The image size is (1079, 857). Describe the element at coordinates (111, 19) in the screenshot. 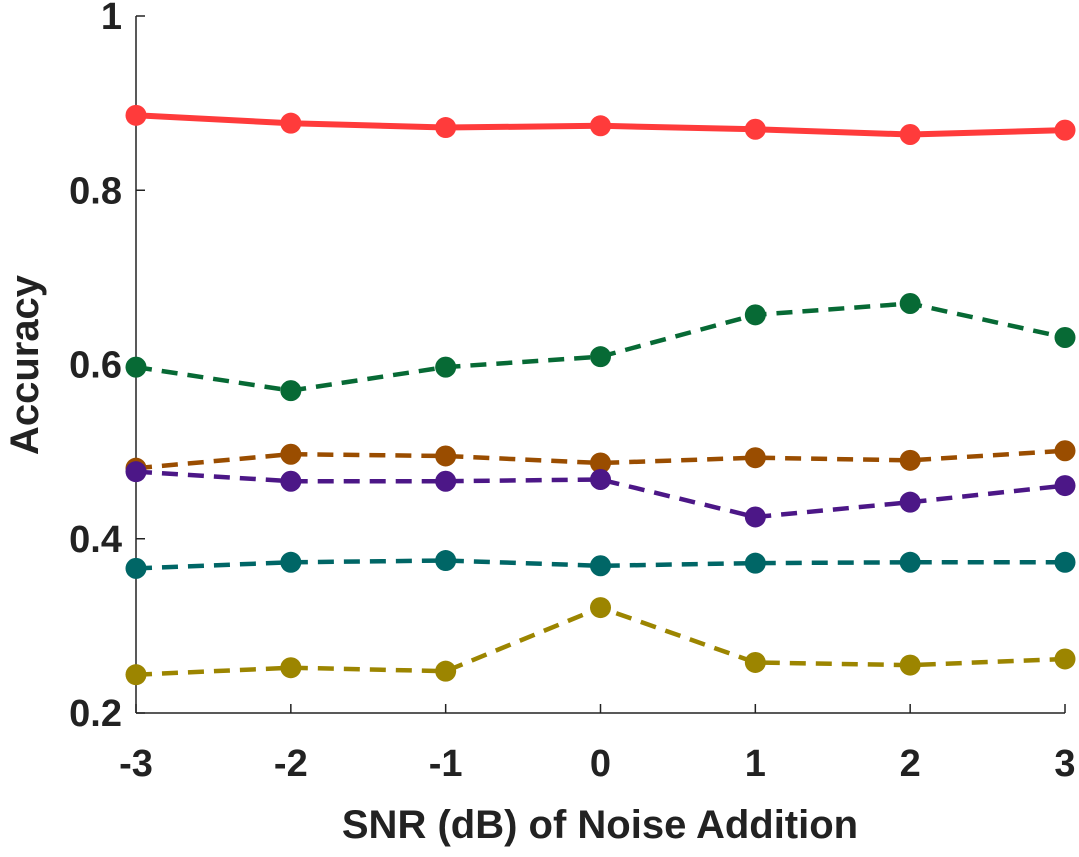

I see `y-tick-label: 1` at that location.